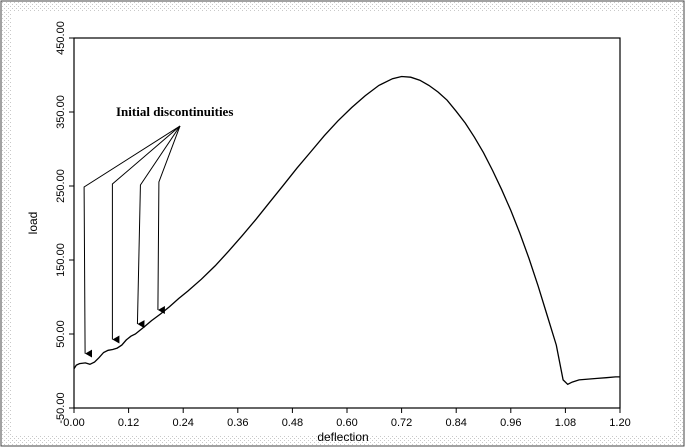 This screenshot has height=448, width=686. What do you see at coordinates (61, 38) in the screenshot?
I see `y-tick-label: 450.00` at bounding box center [61, 38].